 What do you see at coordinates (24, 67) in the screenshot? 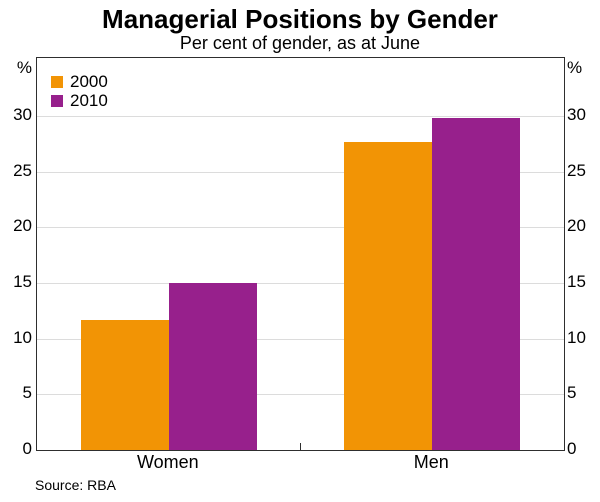
I see `y-axis-unit-left: %` at bounding box center [24, 67].